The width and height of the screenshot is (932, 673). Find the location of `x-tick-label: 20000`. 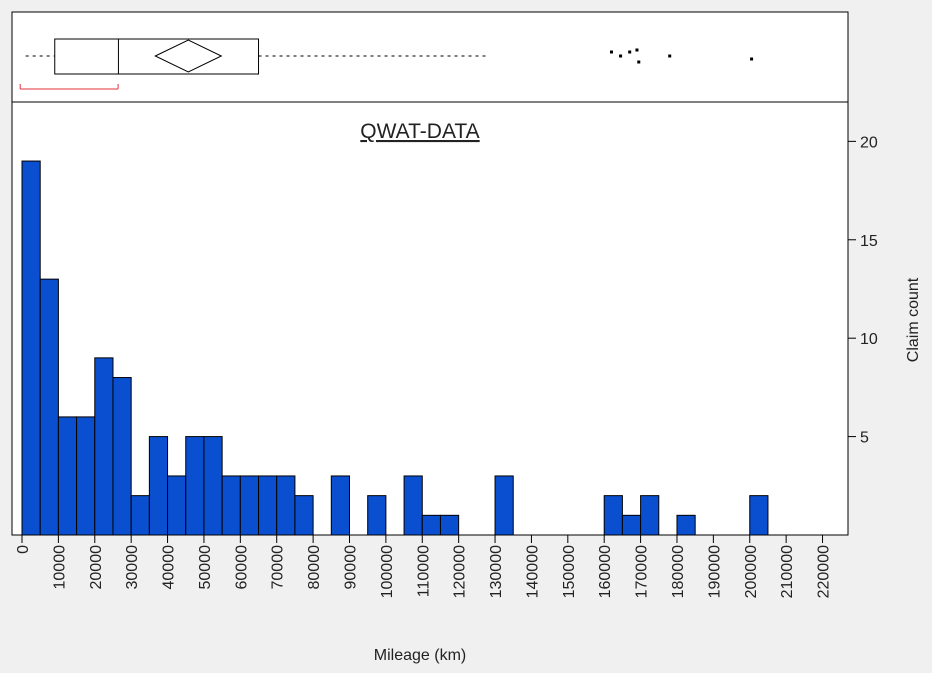

x-tick-label: 20000 is located at coordinates (96, 567).